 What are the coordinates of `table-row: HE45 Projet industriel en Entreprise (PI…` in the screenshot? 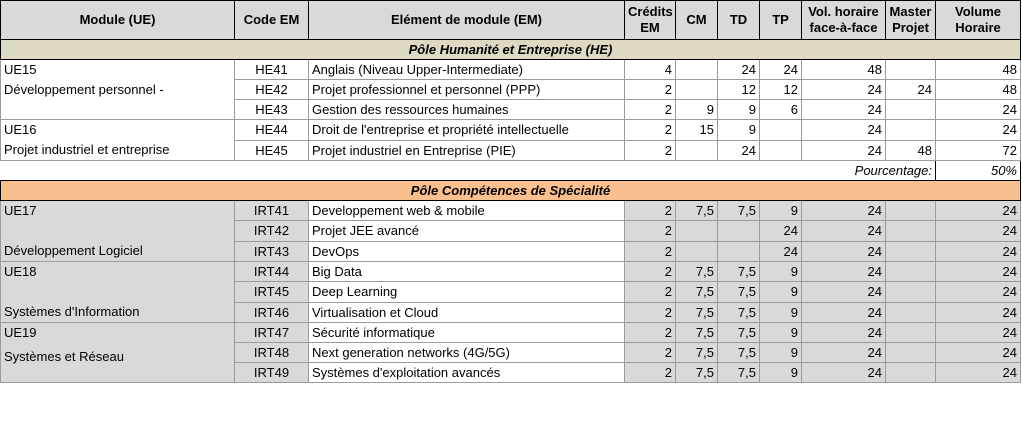 It's located at (511, 150).